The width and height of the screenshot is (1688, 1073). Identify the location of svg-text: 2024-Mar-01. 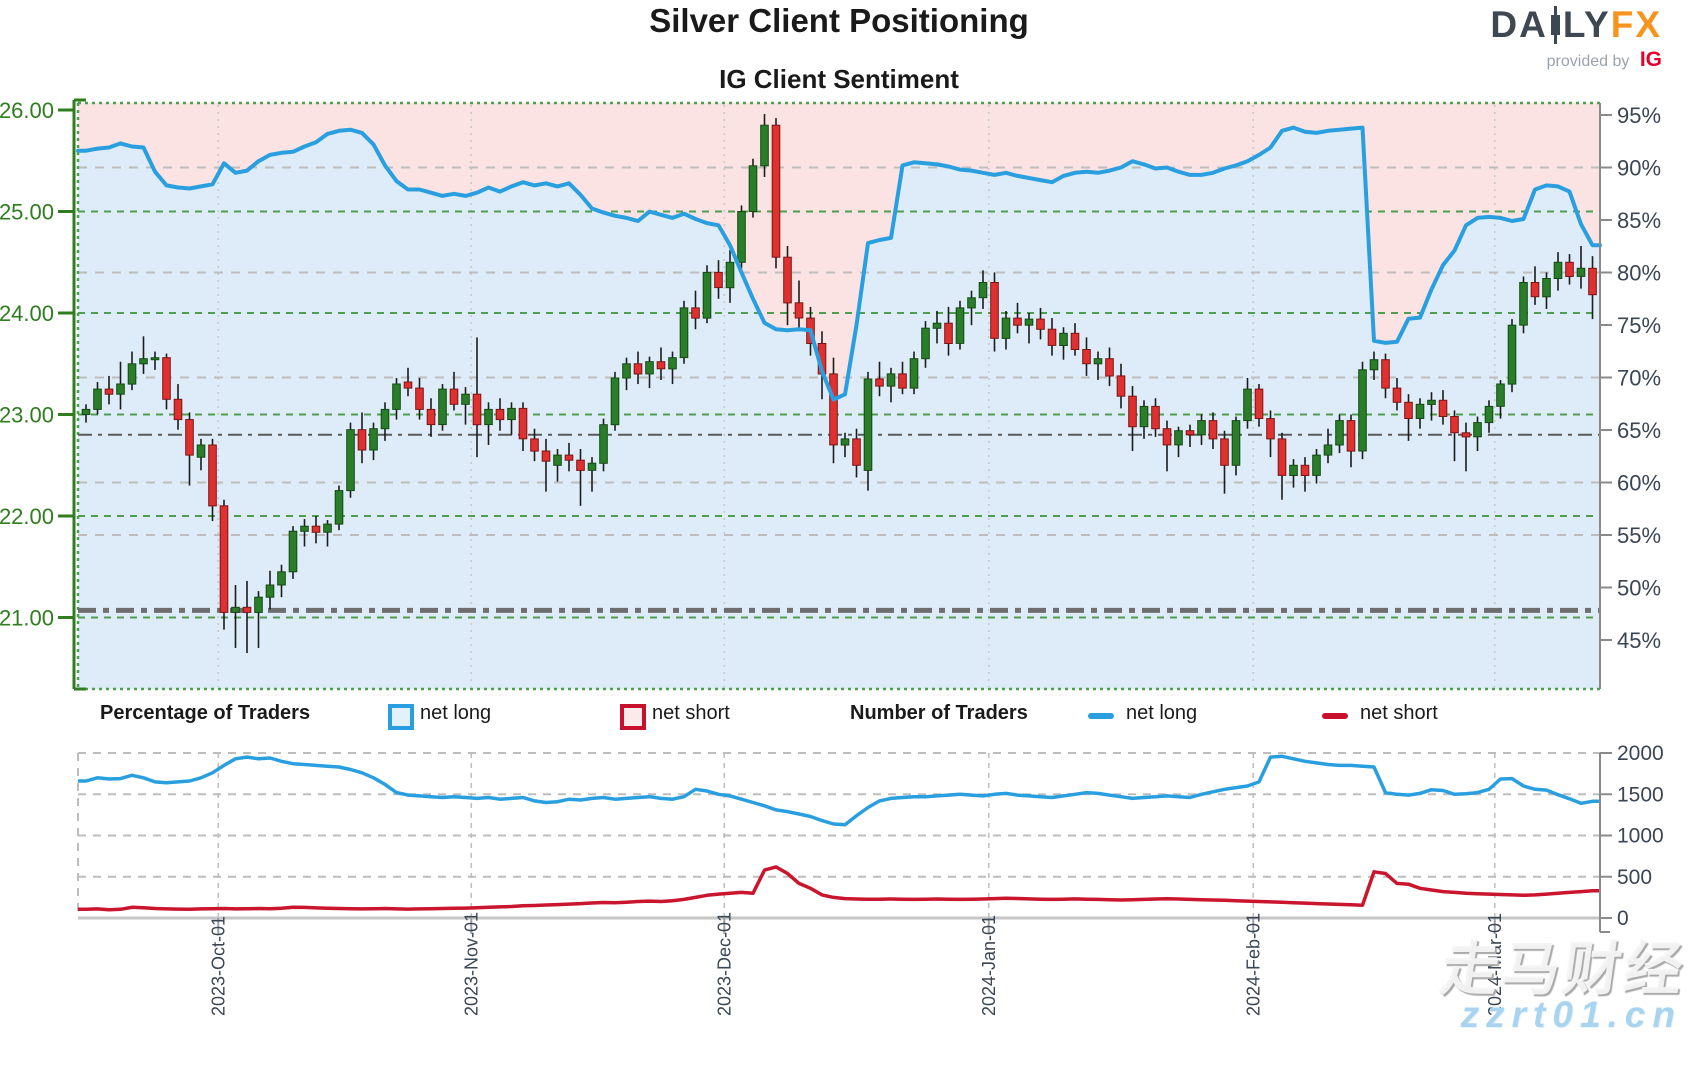
(1495, 964).